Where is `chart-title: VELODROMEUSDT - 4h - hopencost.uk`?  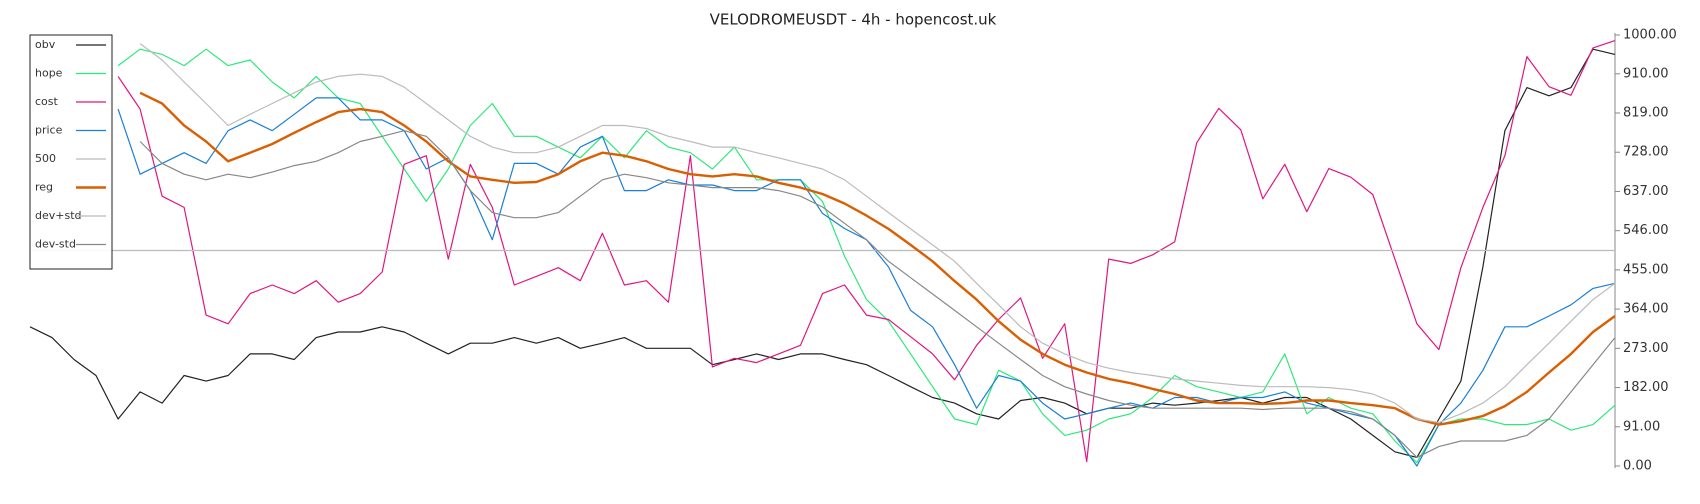 chart-title: VELODROMEUSDT - 4h - hopencost.uk is located at coordinates (853, 20).